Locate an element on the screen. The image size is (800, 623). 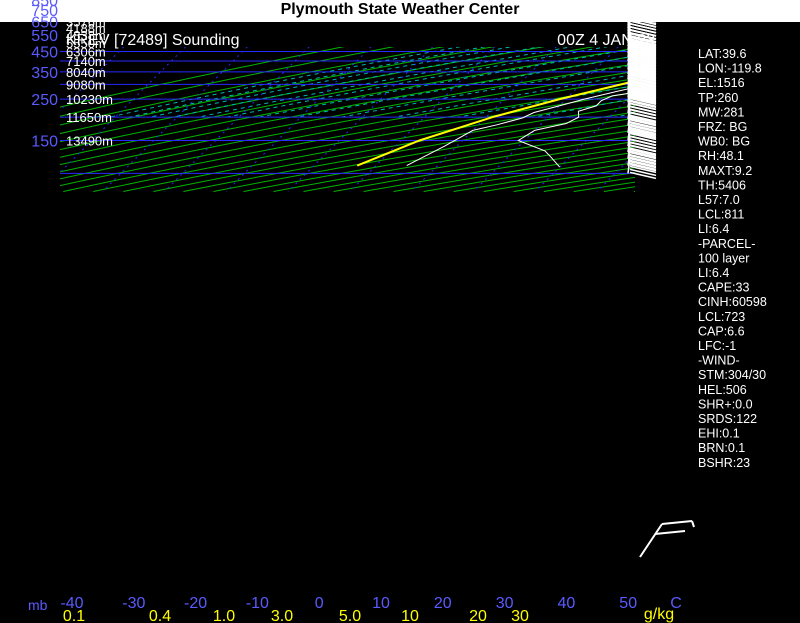
parcel-line is located at coordinates (495, 123).